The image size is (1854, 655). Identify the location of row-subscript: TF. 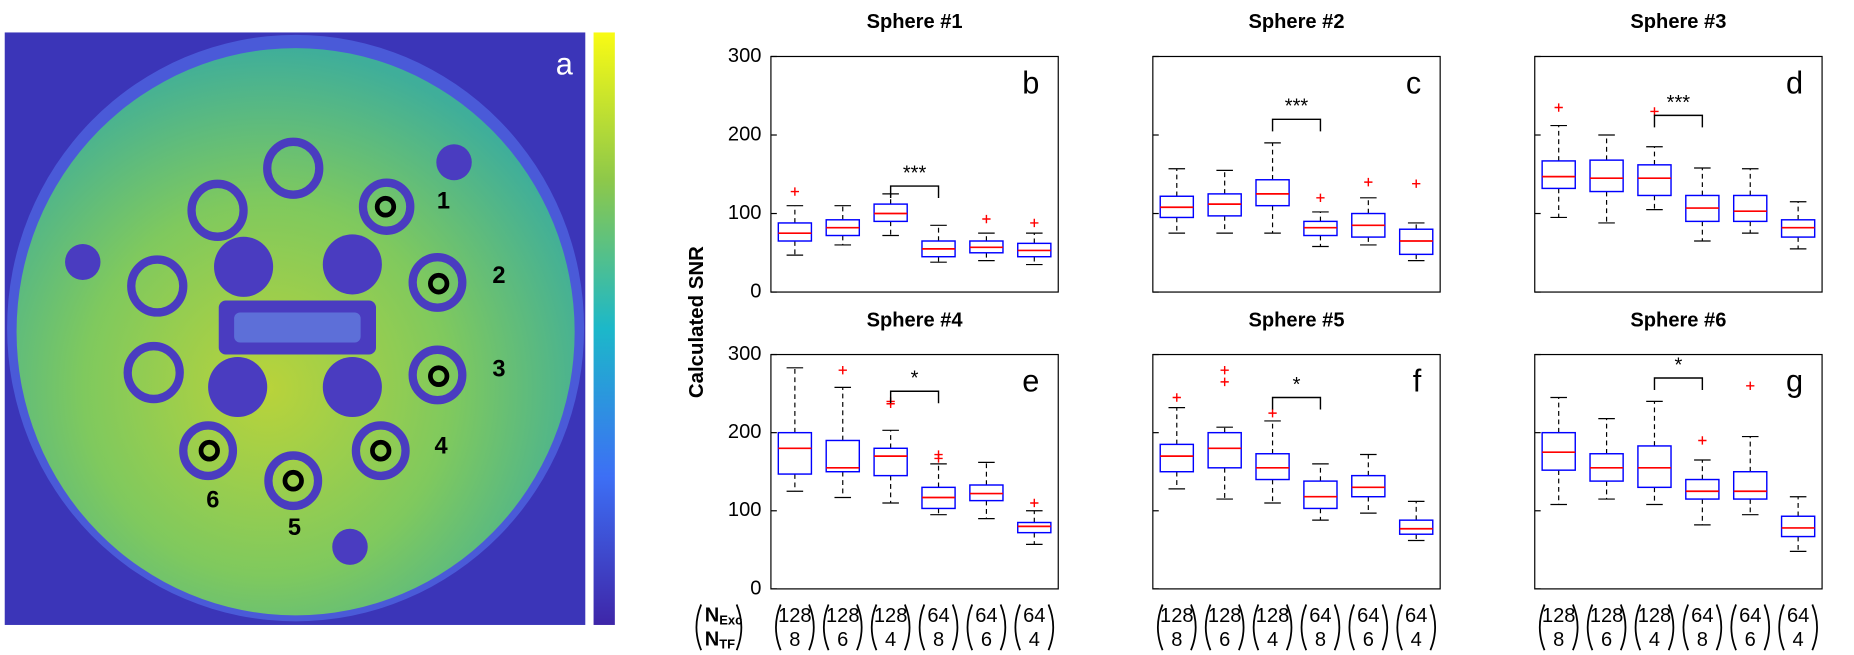
(727, 644).